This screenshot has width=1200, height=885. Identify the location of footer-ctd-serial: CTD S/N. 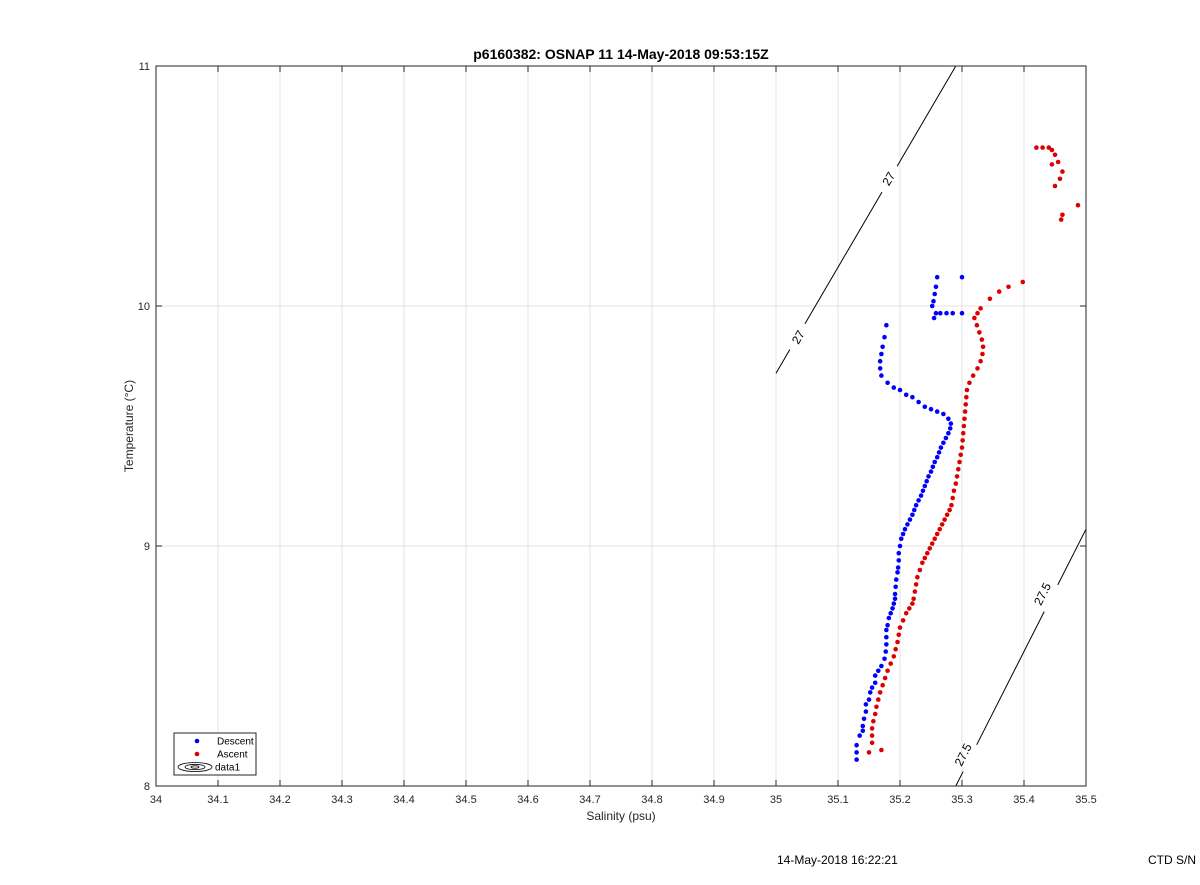
(1172, 860).